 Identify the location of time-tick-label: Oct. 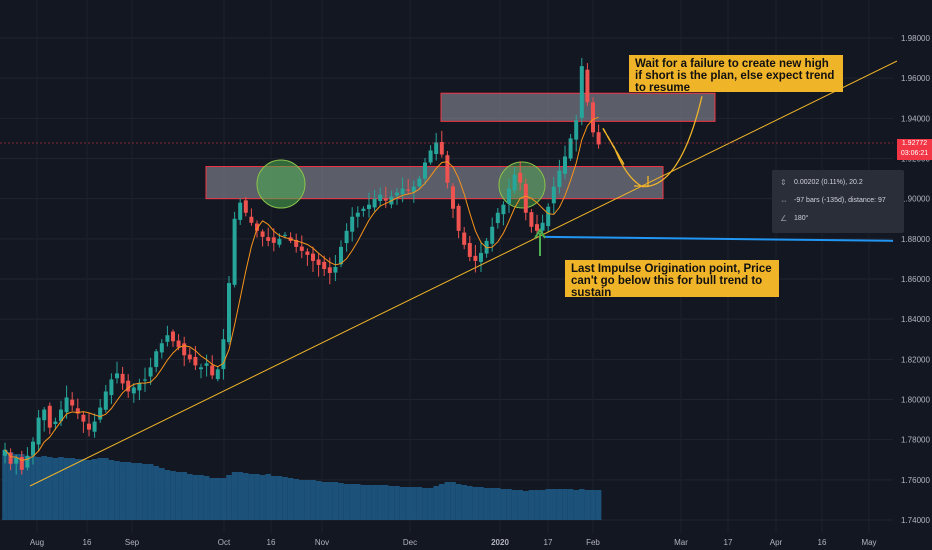
(224, 542).